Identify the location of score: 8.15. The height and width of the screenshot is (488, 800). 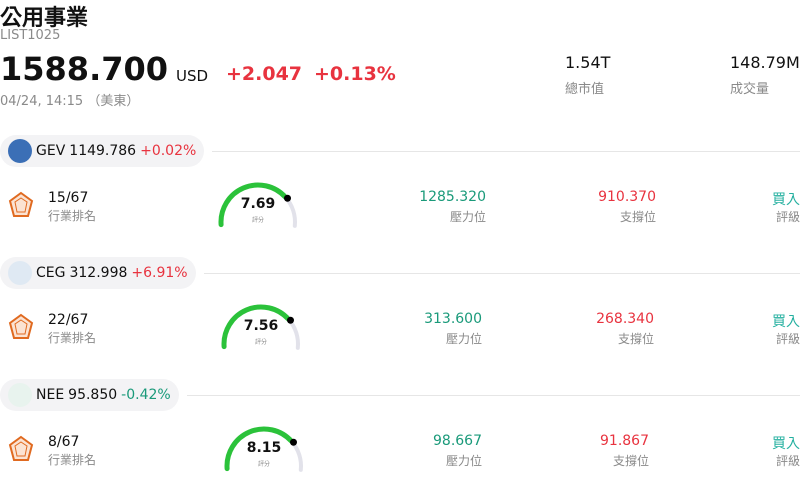
(264, 448).